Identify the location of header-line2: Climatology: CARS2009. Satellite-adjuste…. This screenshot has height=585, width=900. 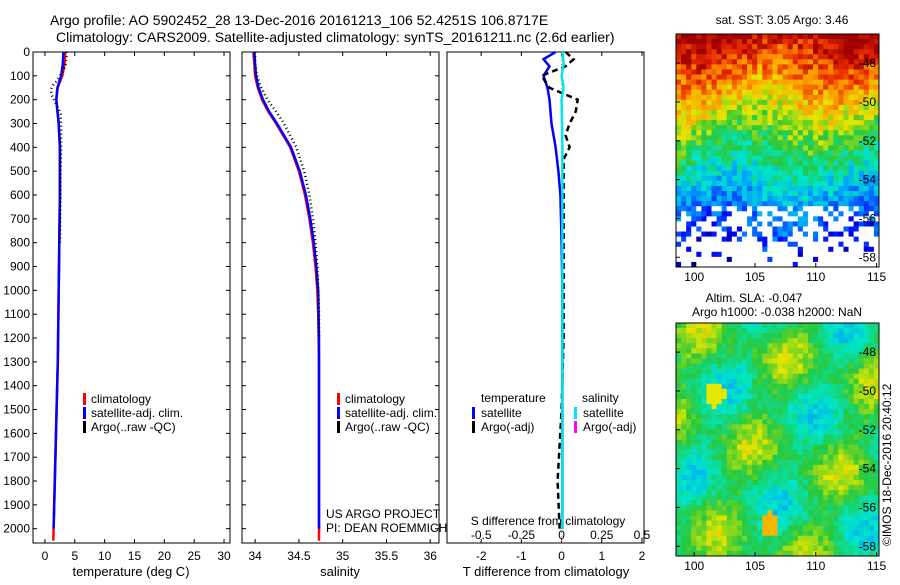
(335, 37).